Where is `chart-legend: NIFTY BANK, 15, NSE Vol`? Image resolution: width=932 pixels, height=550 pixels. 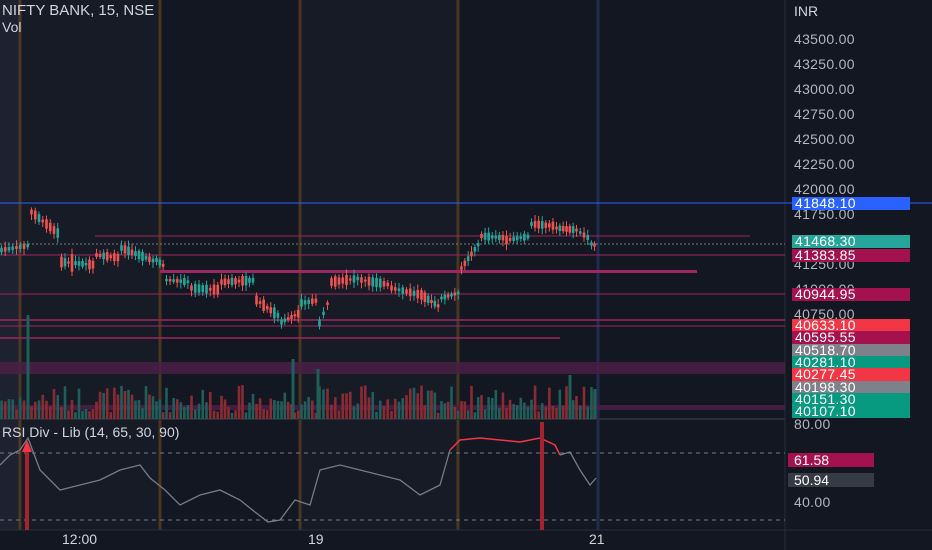
chart-legend: NIFTY BANK, 15, NSE Vol is located at coordinates (78, 19).